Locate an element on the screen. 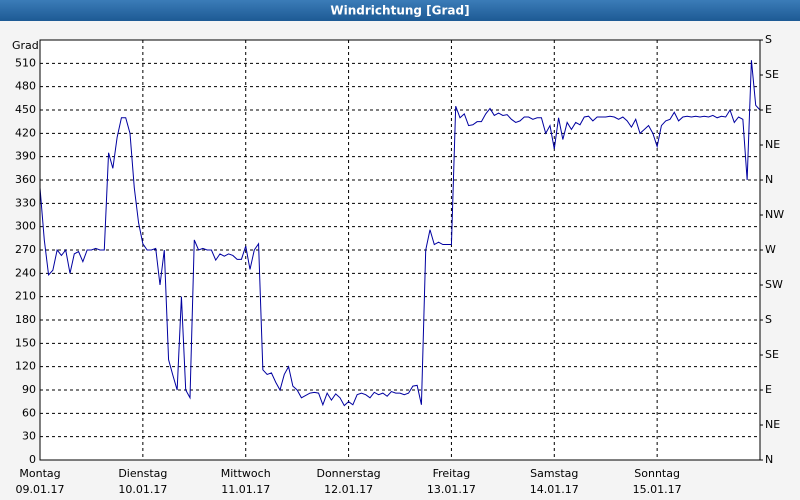  y2-tick-label: W is located at coordinates (770, 249).